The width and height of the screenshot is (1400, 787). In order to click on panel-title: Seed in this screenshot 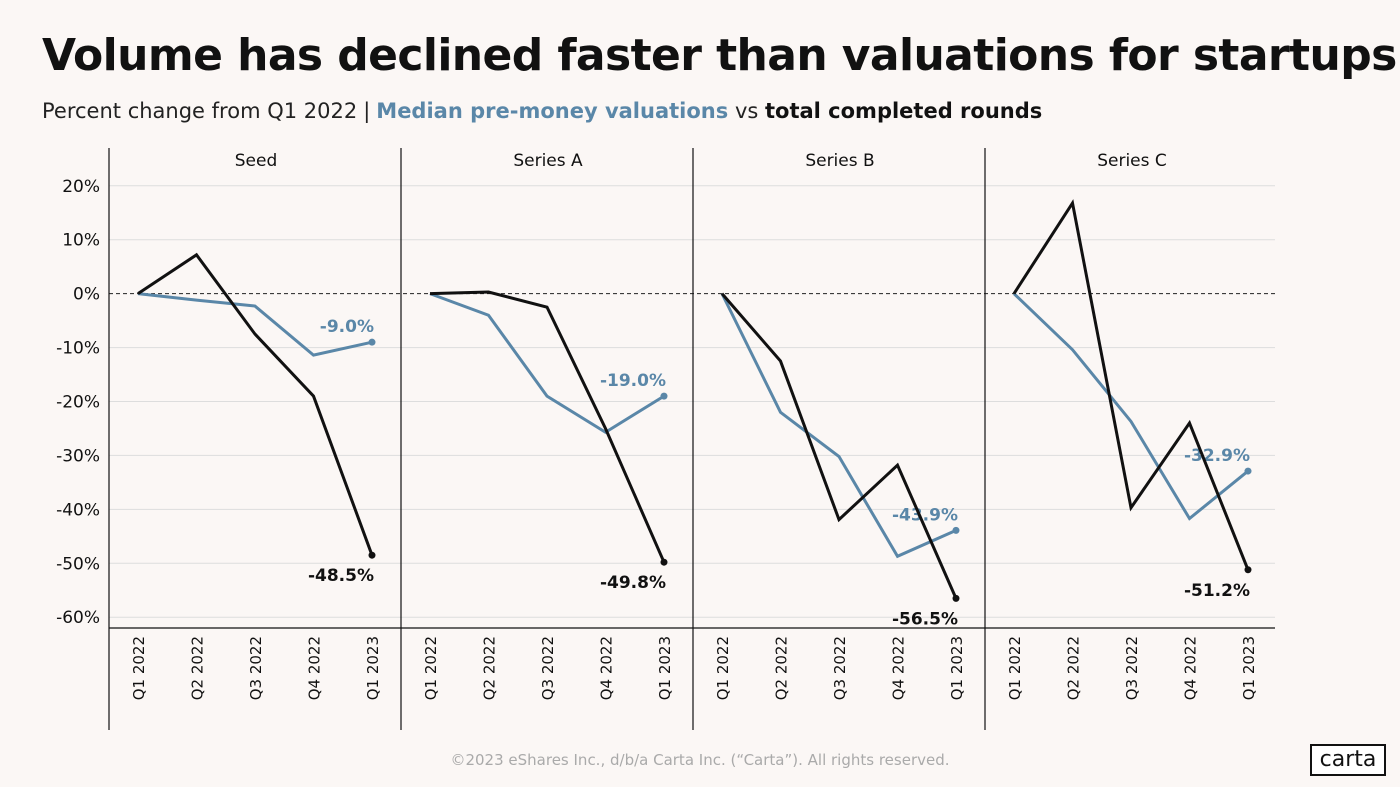, I will do `click(256, 161)`.